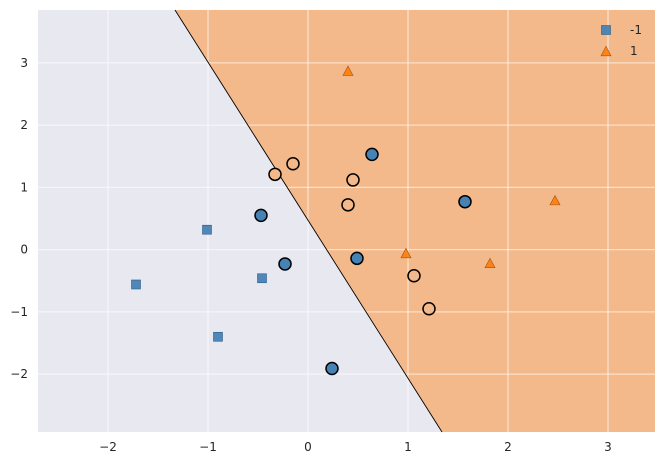 This screenshot has width=665, height=467. Describe the element at coordinates (636, 30) in the screenshot. I see `legend-label: -1` at that location.